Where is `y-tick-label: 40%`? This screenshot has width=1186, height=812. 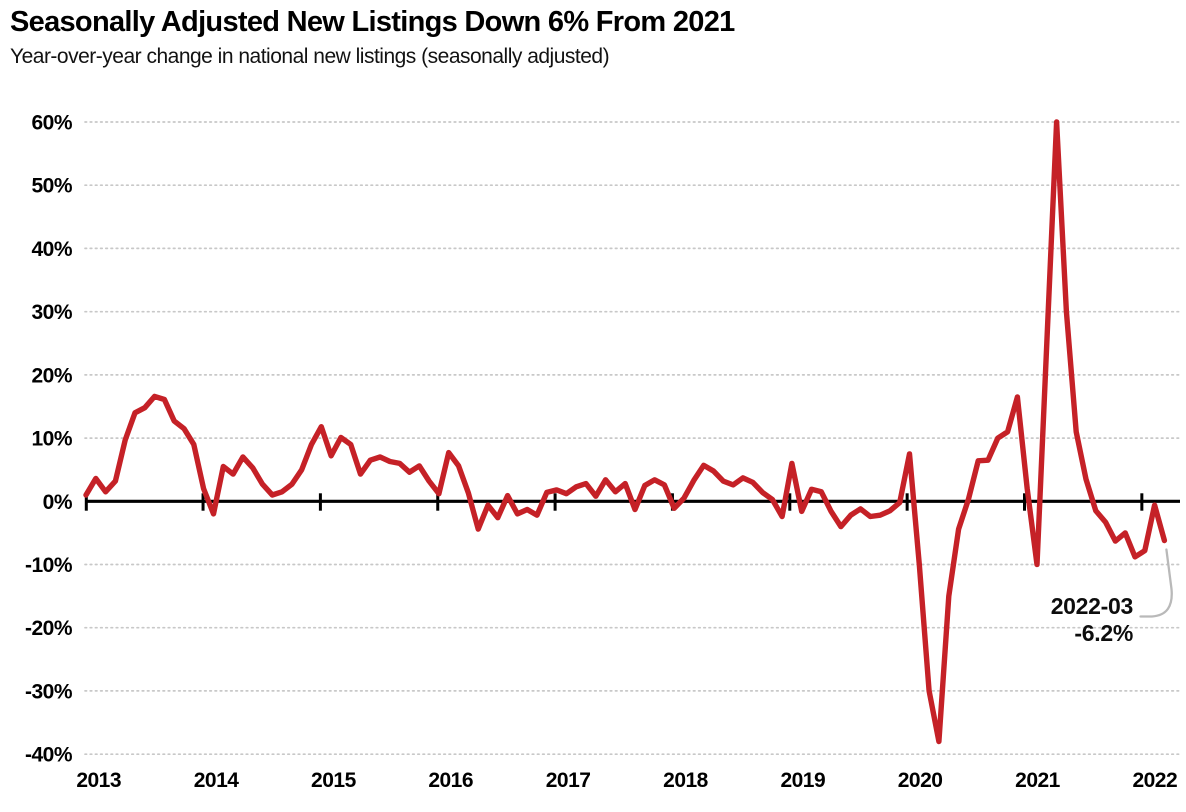 y-tick-label: 40% is located at coordinates (51, 249).